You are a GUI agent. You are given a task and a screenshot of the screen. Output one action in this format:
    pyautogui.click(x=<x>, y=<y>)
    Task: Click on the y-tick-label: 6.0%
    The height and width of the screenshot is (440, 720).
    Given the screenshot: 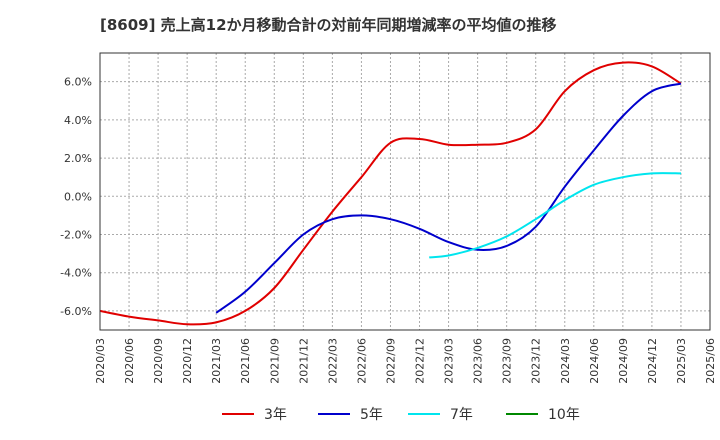 What is the action you would take?
    pyautogui.click(x=78, y=82)
    